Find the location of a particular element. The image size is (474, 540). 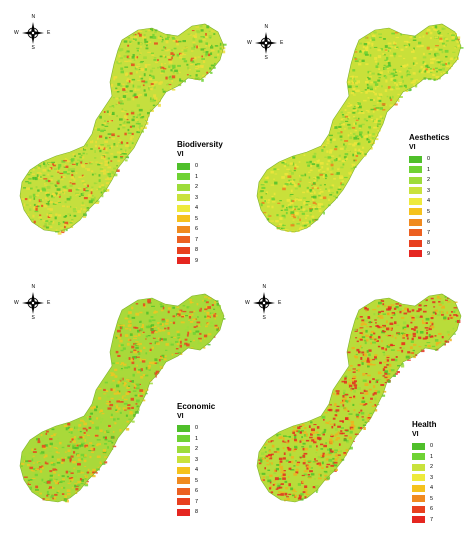

legend-title: Aesthetics is located at coordinates (429, 137).